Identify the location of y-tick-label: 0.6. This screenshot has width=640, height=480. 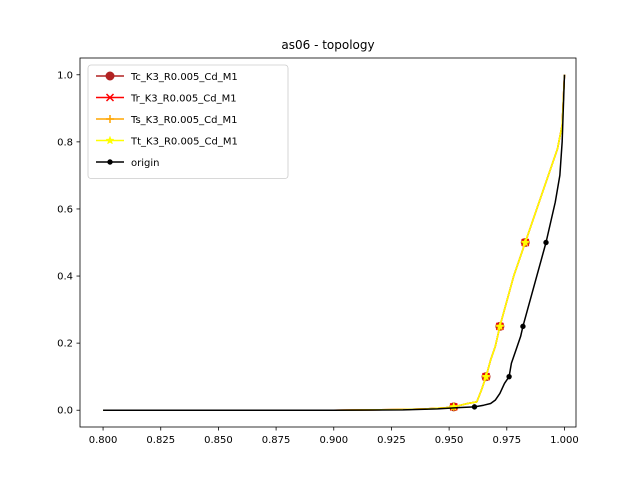
(65, 209).